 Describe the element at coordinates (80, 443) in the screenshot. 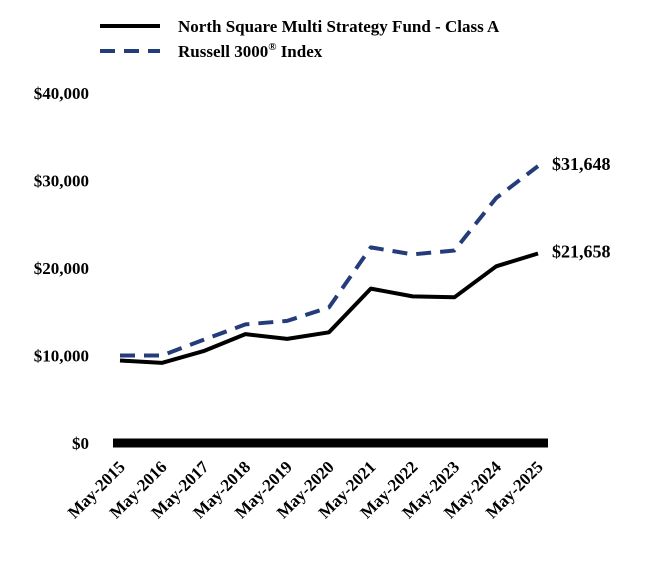

I see `y-tick-label: $0` at that location.